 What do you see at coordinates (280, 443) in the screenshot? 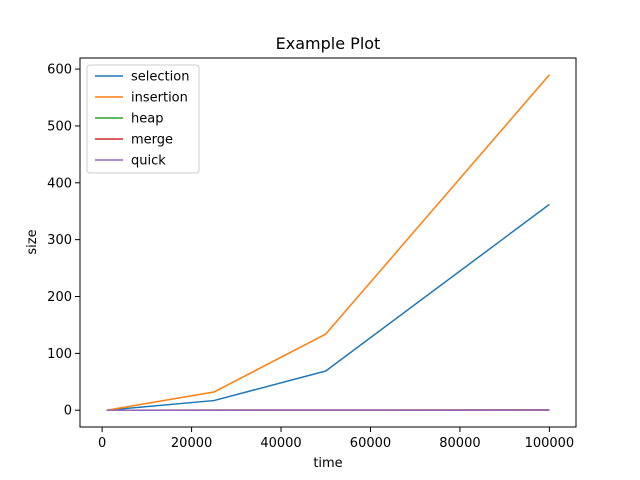
I see `x-tick-label: 40000` at bounding box center [280, 443].